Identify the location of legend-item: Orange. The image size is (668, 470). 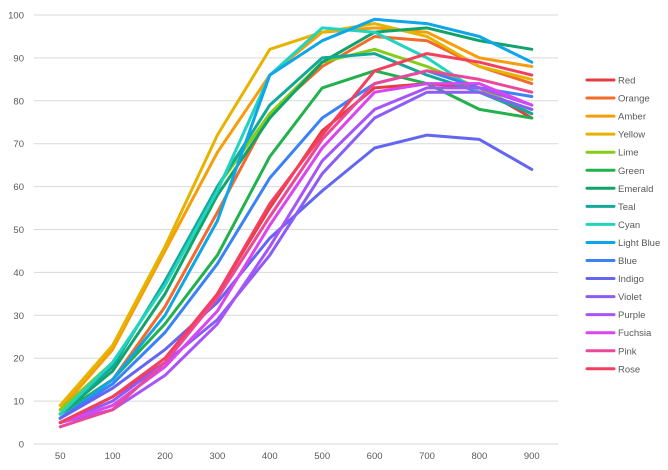
(617, 99).